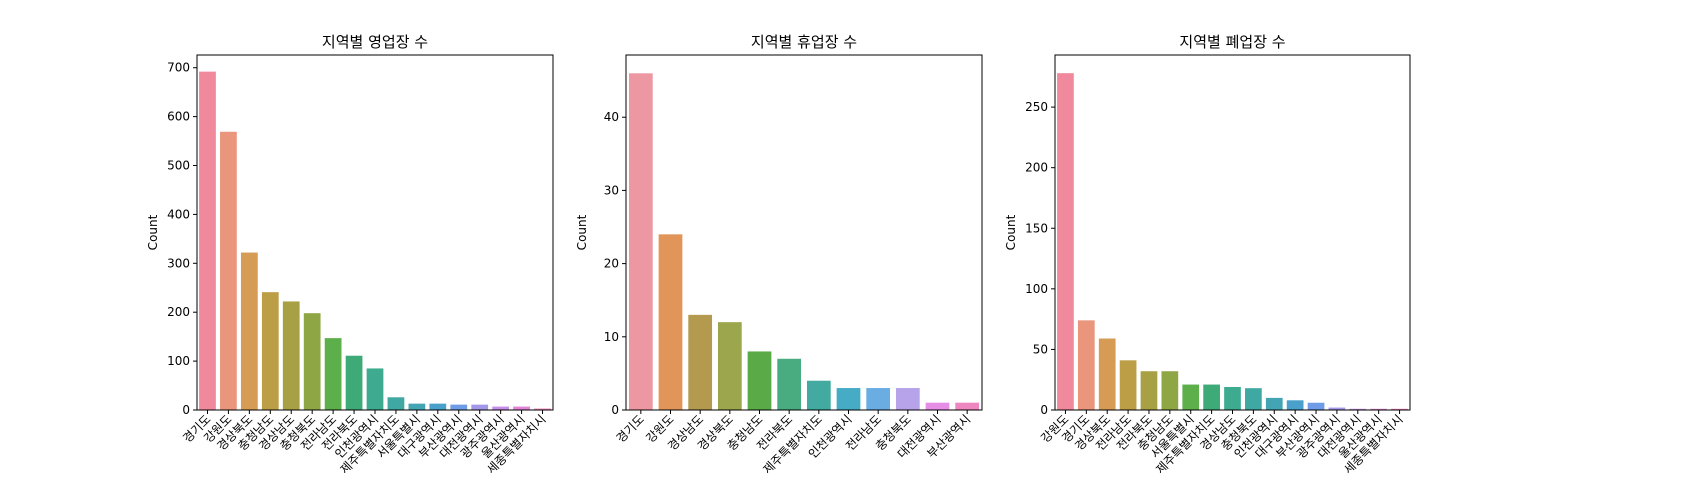 Image resolution: width=1700 pixels, height=504 pixels. What do you see at coordinates (804, 42) in the screenshot?
I see `chart-title: 지역별 휴업장 수` at bounding box center [804, 42].